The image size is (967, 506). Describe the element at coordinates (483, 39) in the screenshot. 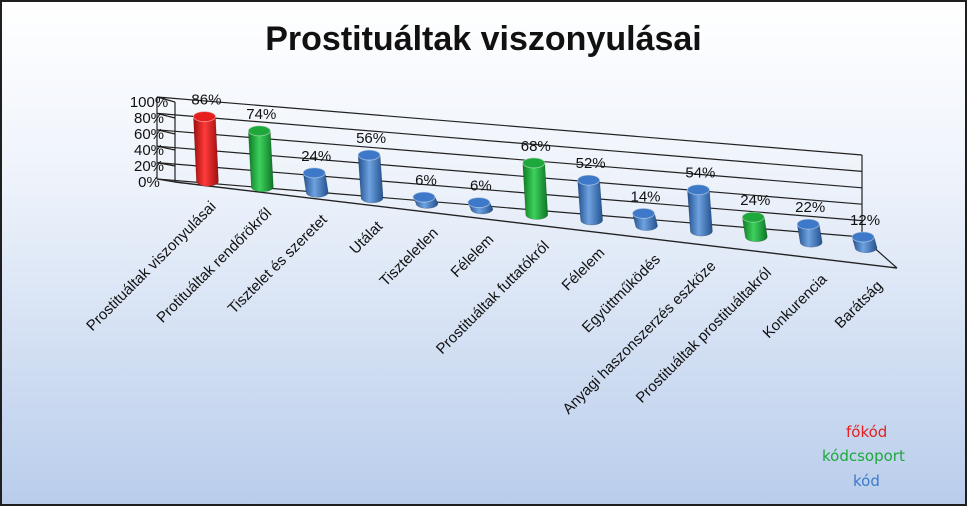

I see `chart-title: Prostituáltak viszonyulásai` at that location.